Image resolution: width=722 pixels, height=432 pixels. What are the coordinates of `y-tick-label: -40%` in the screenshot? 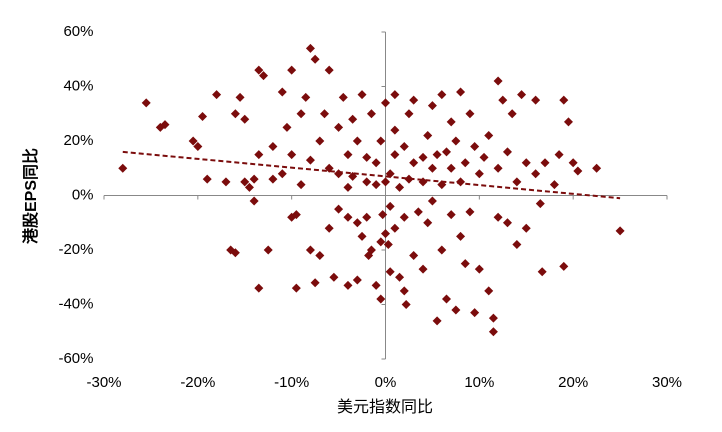 It's located at (75, 303).